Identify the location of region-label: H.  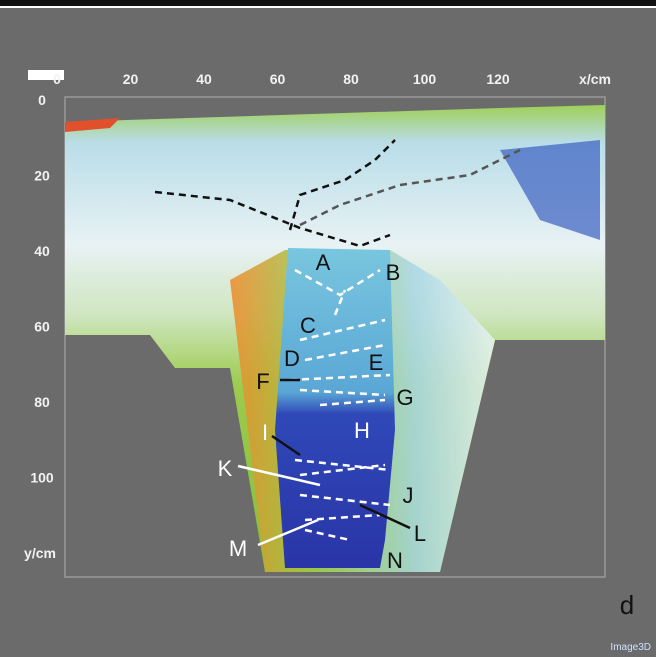
(362, 430).